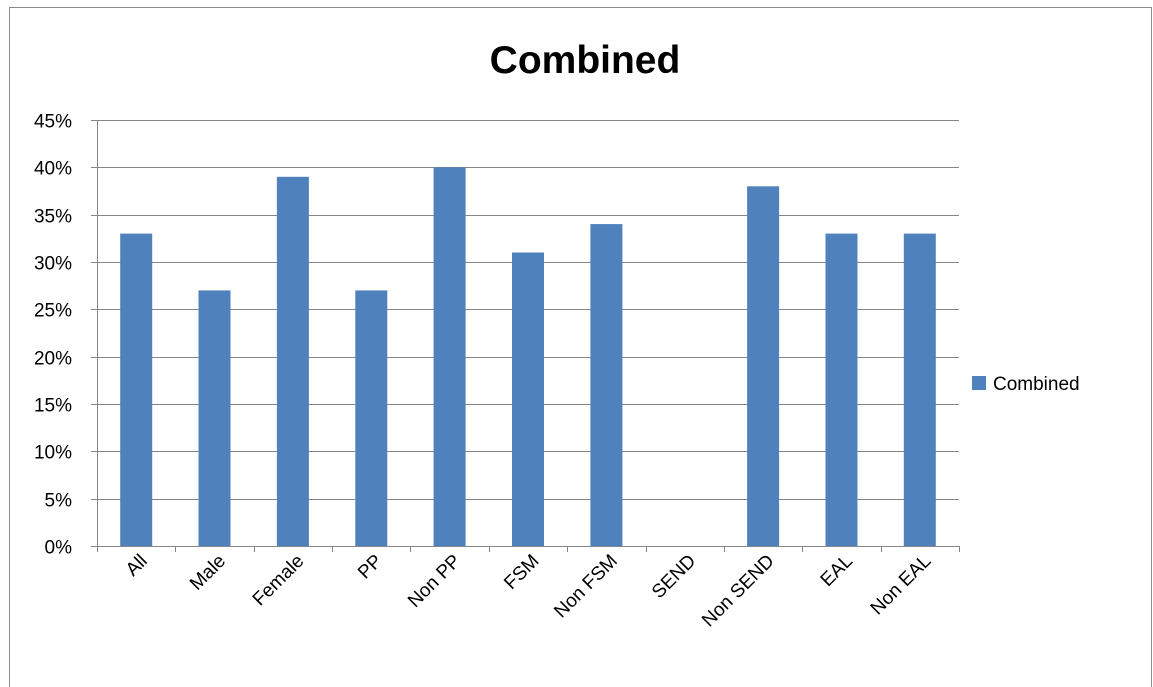 This screenshot has height=687, width=1153. Describe the element at coordinates (738, 591) in the screenshot. I see `x-tick-label: Non SEND` at that location.